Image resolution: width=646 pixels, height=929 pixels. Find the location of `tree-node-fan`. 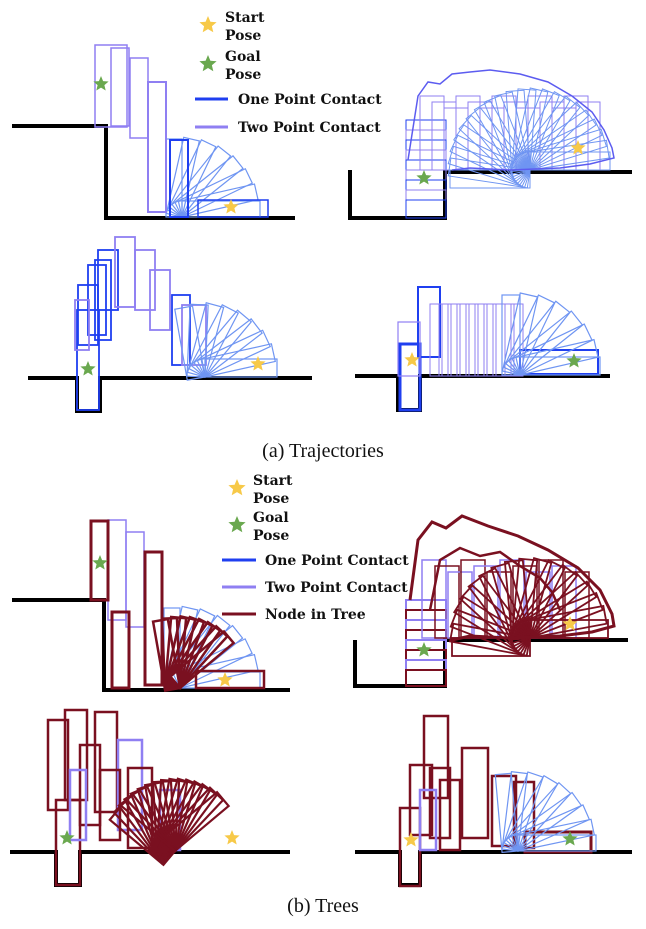

tree-node-fan is located at coordinates (193, 653).